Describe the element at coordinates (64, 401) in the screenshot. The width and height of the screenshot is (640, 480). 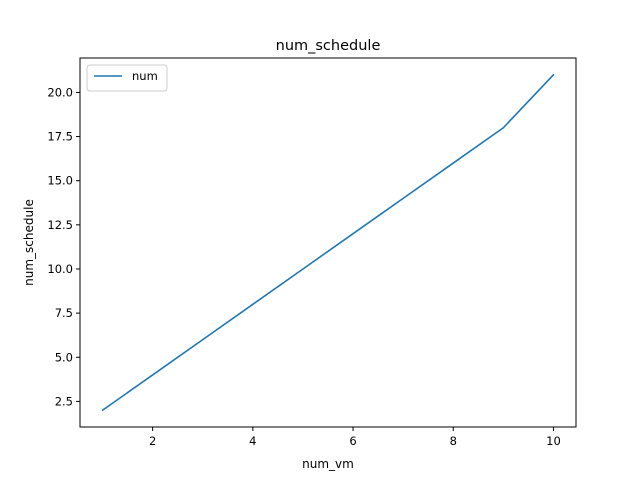
I see `y-tick-label: 2.5` at that location.